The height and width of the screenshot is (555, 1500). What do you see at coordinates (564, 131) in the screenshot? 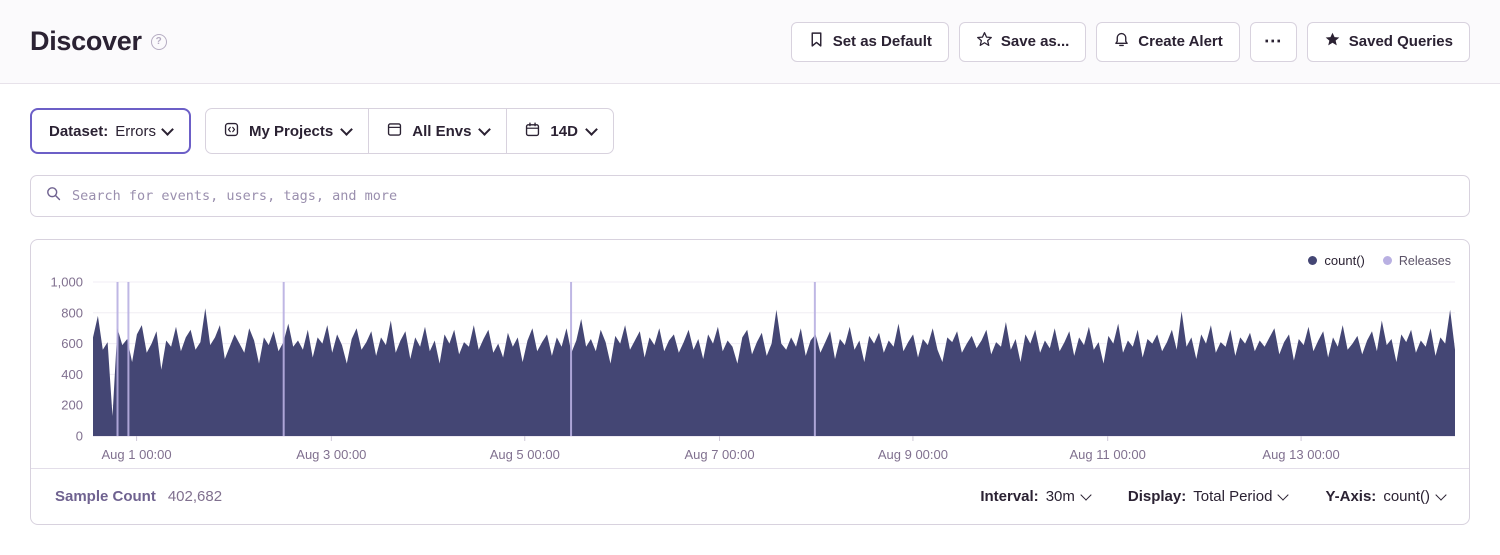
I see `date-range-label: 14D` at bounding box center [564, 131].